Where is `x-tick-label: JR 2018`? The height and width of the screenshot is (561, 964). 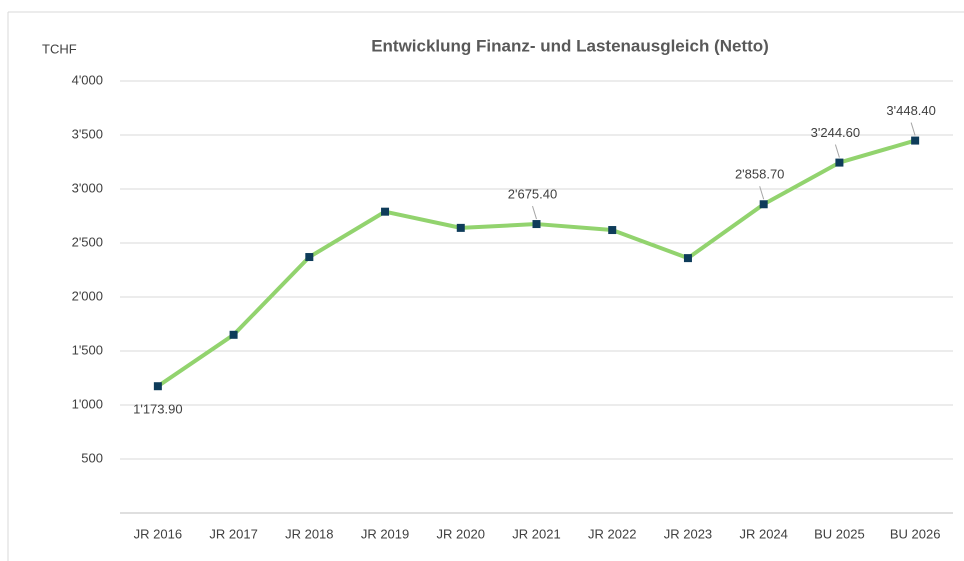 x-tick-label: JR 2018 is located at coordinates (309, 533).